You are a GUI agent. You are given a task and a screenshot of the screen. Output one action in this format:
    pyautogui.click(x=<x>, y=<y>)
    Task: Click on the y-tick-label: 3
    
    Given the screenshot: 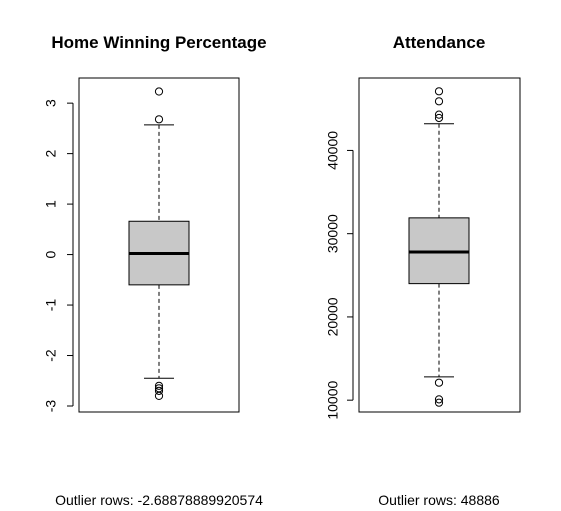 What is the action you would take?
    pyautogui.click(x=51, y=103)
    